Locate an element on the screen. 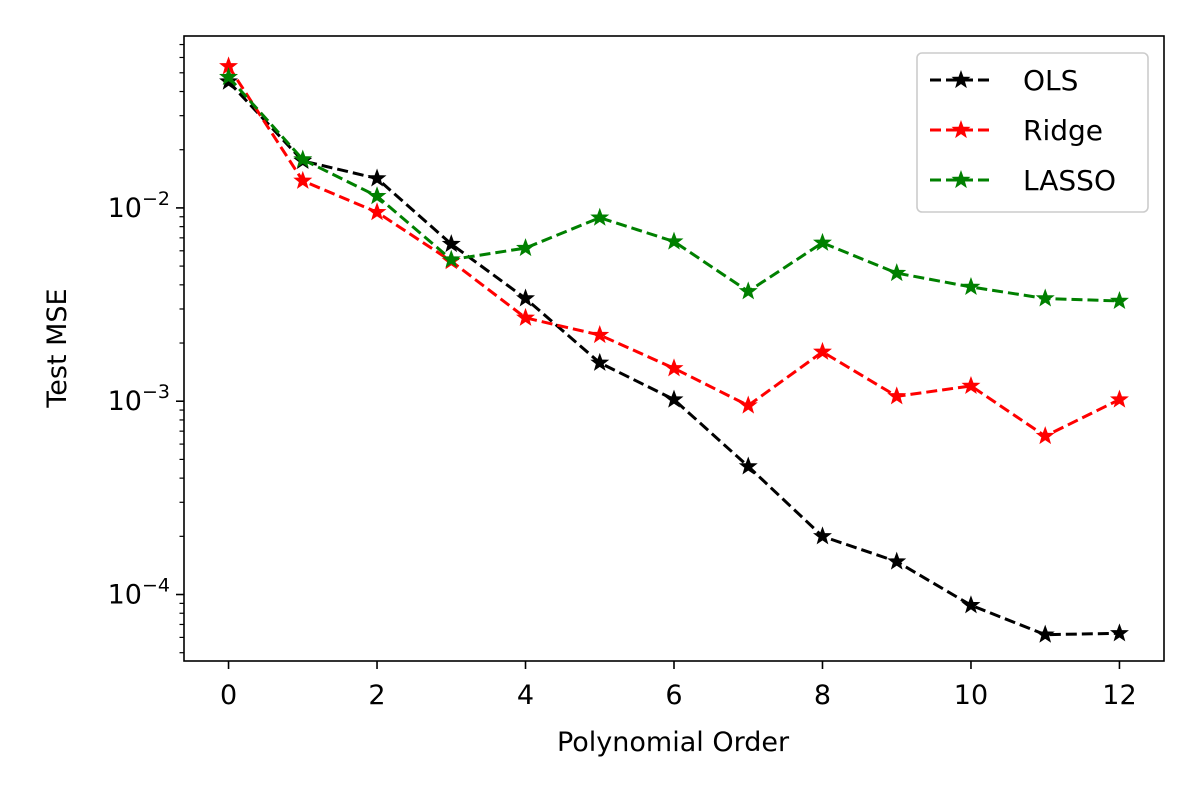 The height and width of the screenshot is (800, 1200). legend-box is located at coordinates (1032, 132).